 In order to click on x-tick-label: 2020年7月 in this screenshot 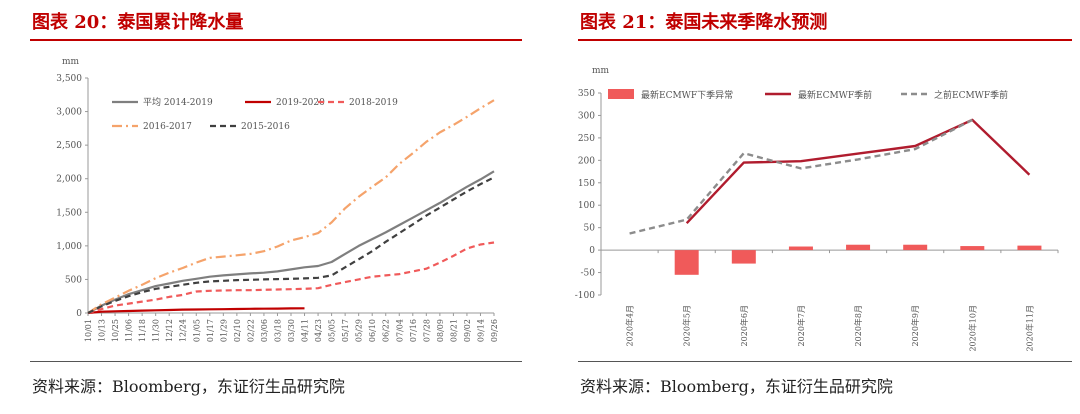, I will do `click(801, 325)`.